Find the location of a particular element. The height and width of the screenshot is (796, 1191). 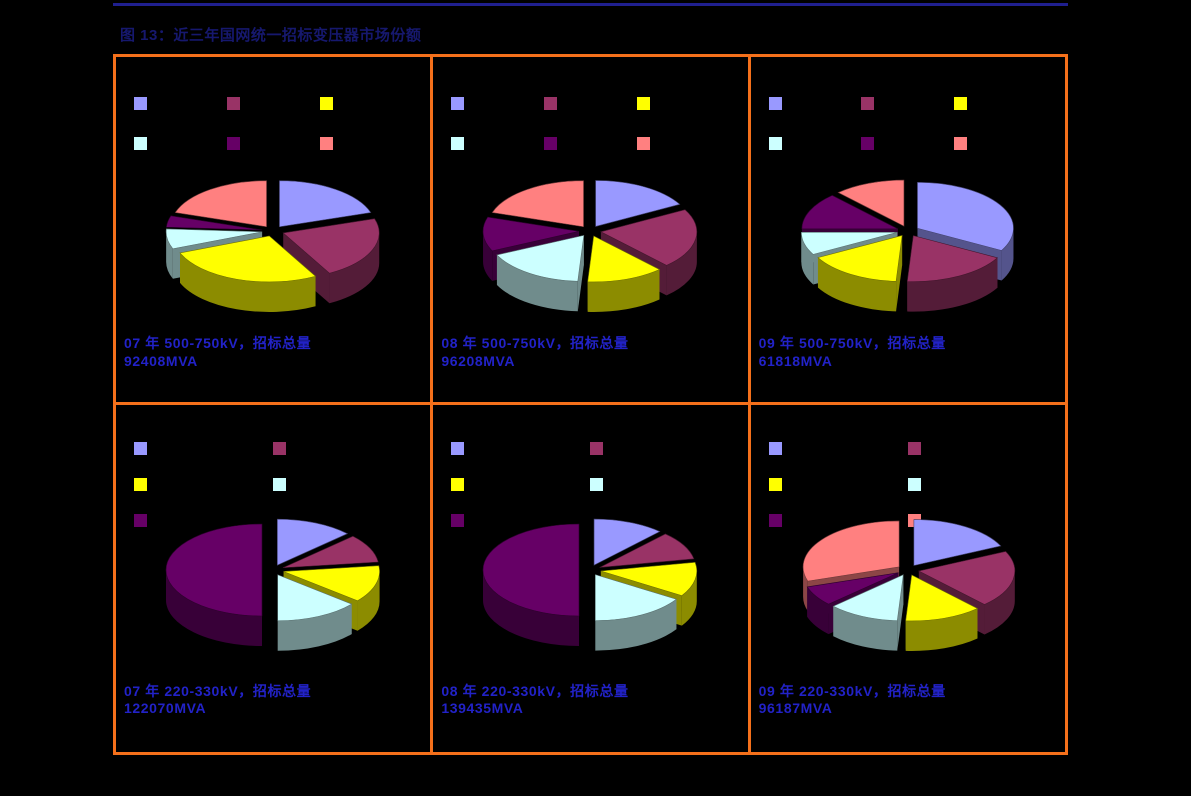

caption-line: 08 年 220-330kV，招标总量 is located at coordinates (535, 690).